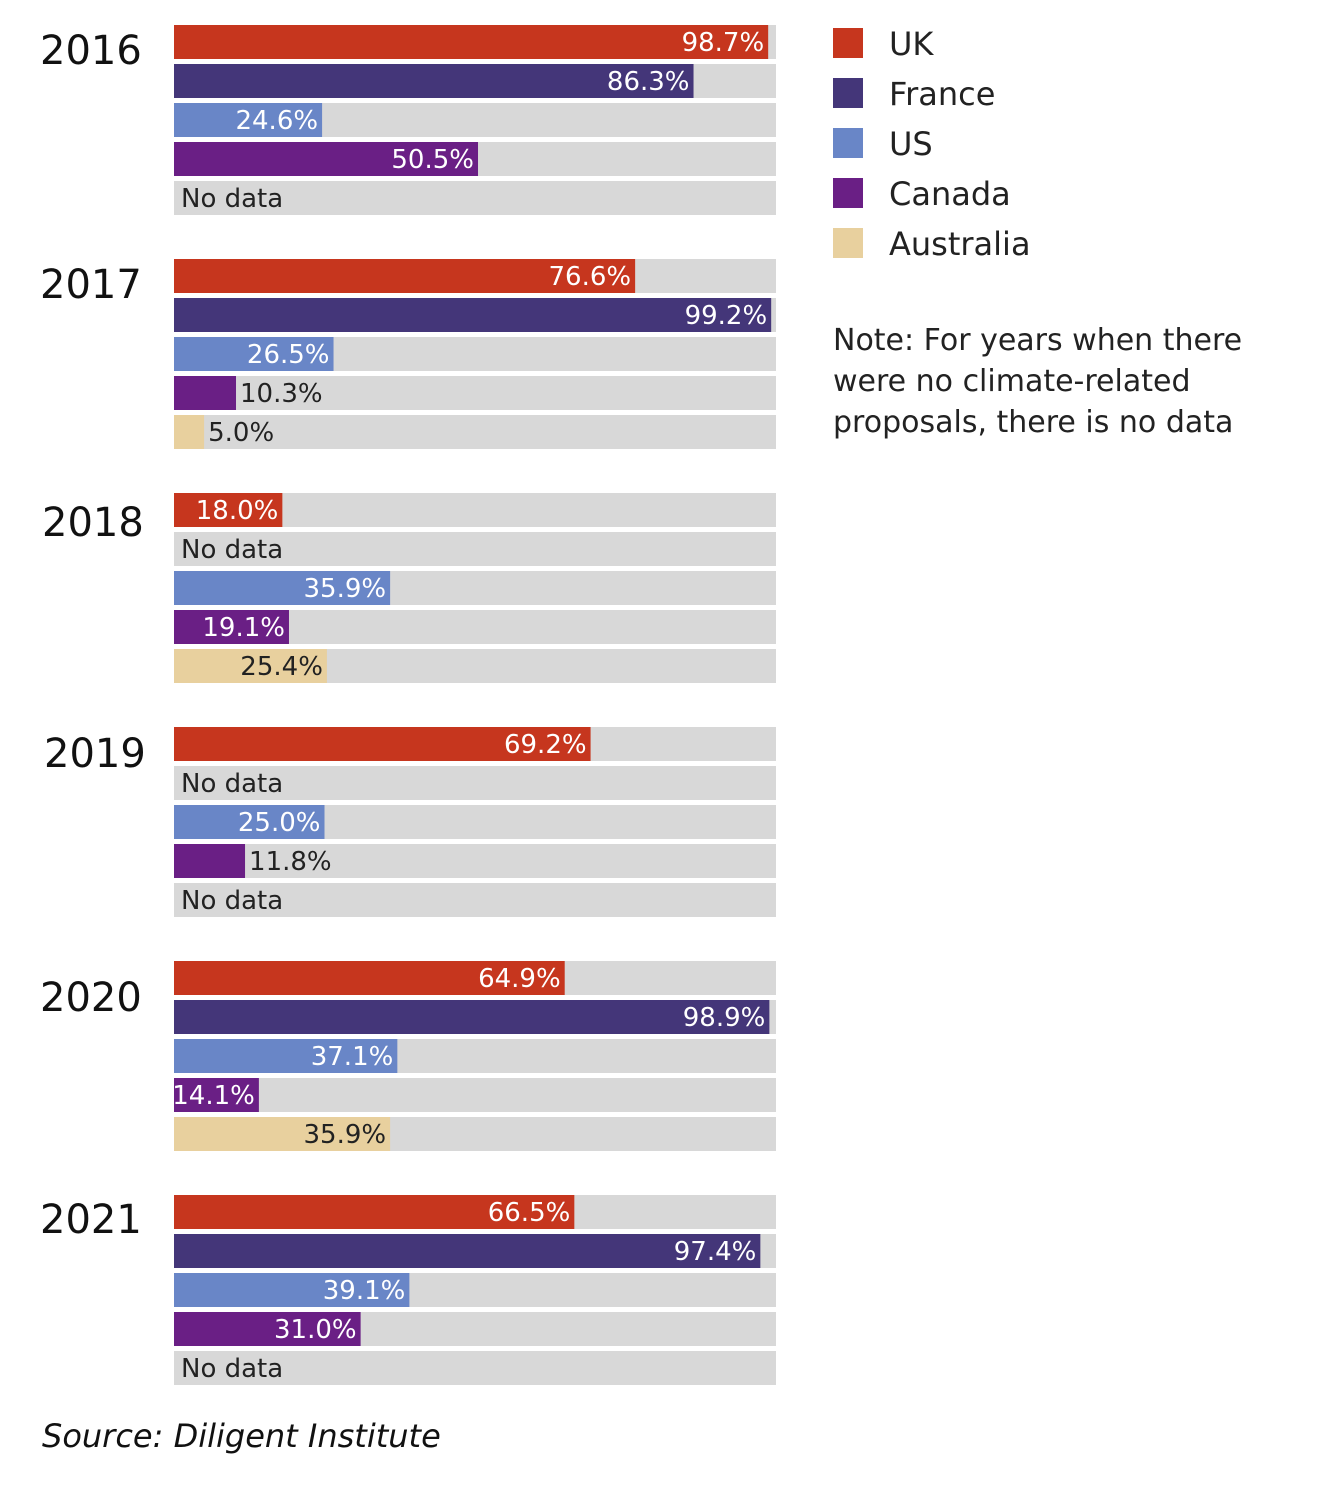 The image size is (1318, 1487). What do you see at coordinates (545, 745) in the screenshot?
I see `data-label-uk-2019: 69.2%` at bounding box center [545, 745].